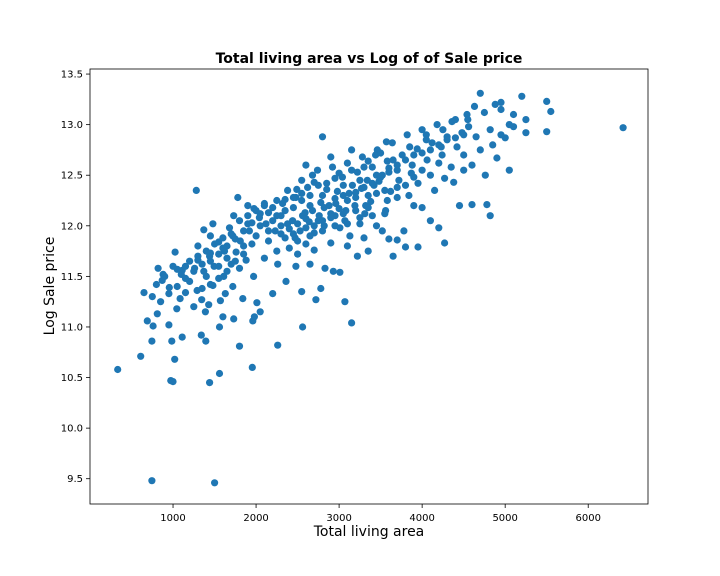 The image size is (720, 576). I want to click on x-tick-label: 3000, so click(338, 518).